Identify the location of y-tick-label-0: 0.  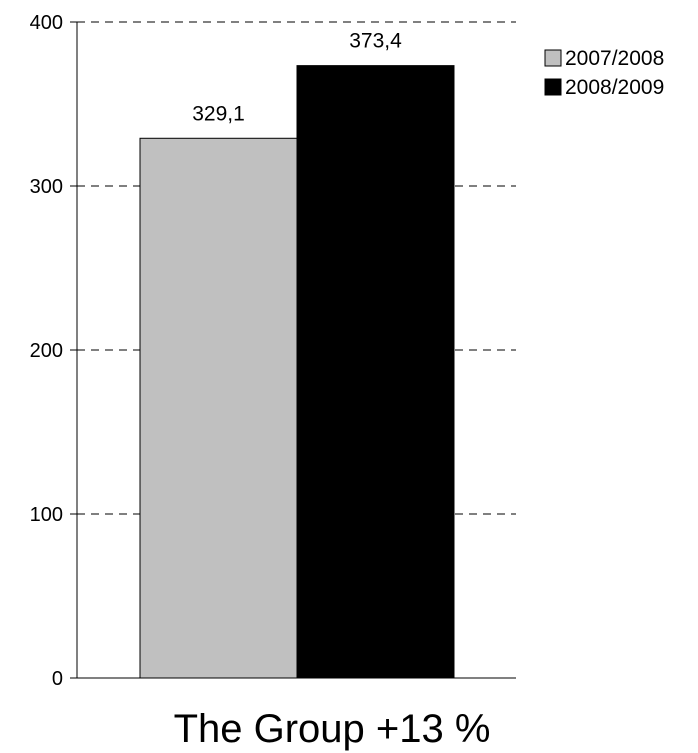
(57, 679).